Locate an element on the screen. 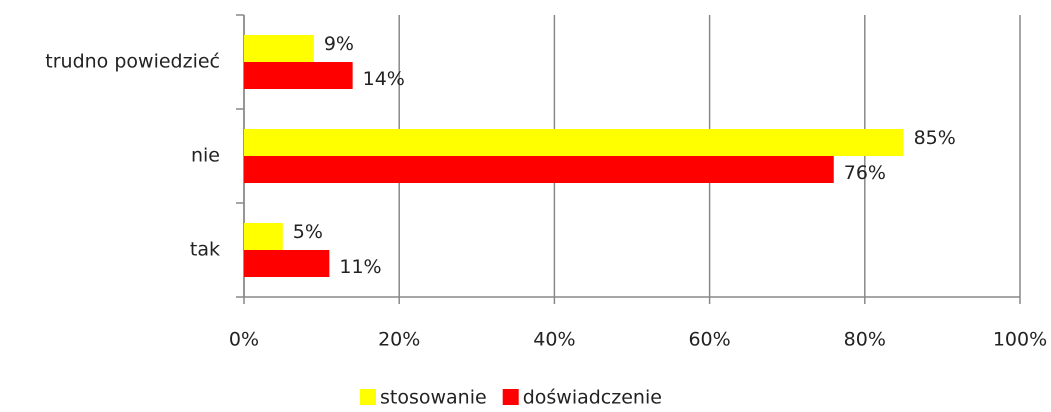 The width and height of the screenshot is (1051, 412). x-tick-label: 0% is located at coordinates (244, 340).